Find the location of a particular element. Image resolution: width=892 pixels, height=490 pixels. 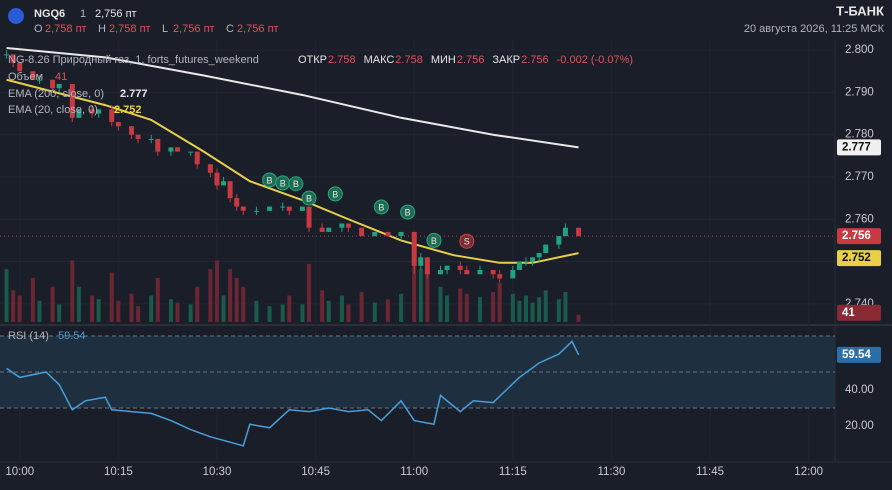

ema-name: EMA (200, close, 0) is located at coordinates (56, 94).